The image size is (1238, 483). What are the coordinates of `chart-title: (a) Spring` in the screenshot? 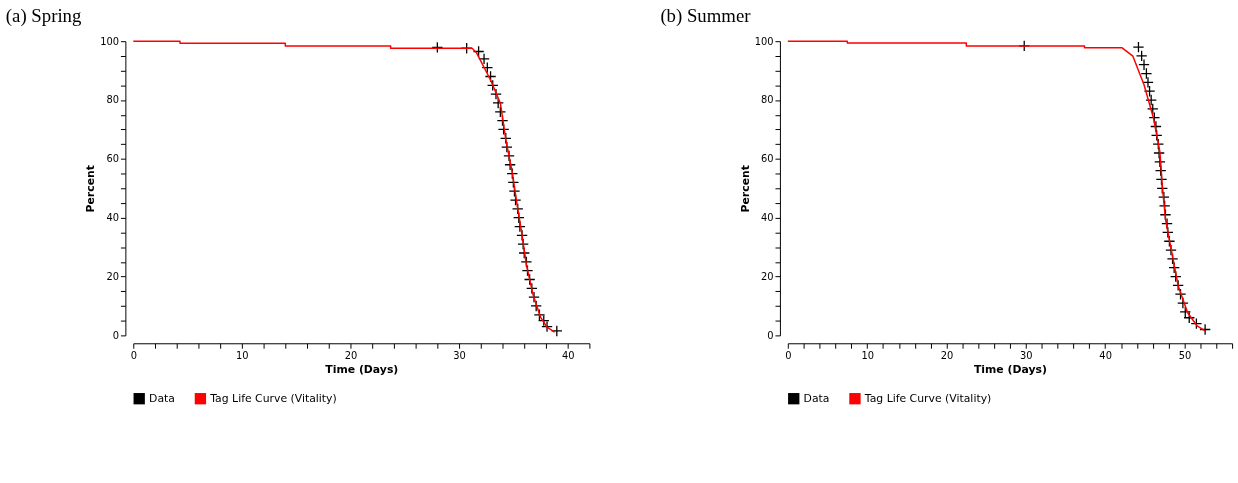 It's located at (43, 16).